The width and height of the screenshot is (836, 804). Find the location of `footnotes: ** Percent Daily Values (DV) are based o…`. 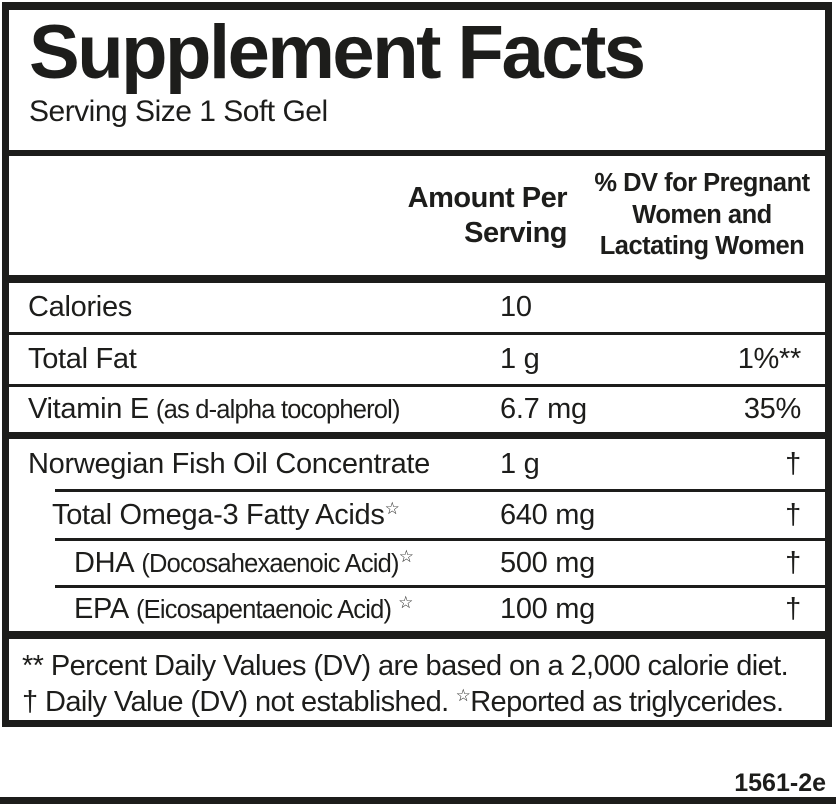

footnotes: ** Percent Daily Values (DV) are based o… is located at coordinates (417, 679).